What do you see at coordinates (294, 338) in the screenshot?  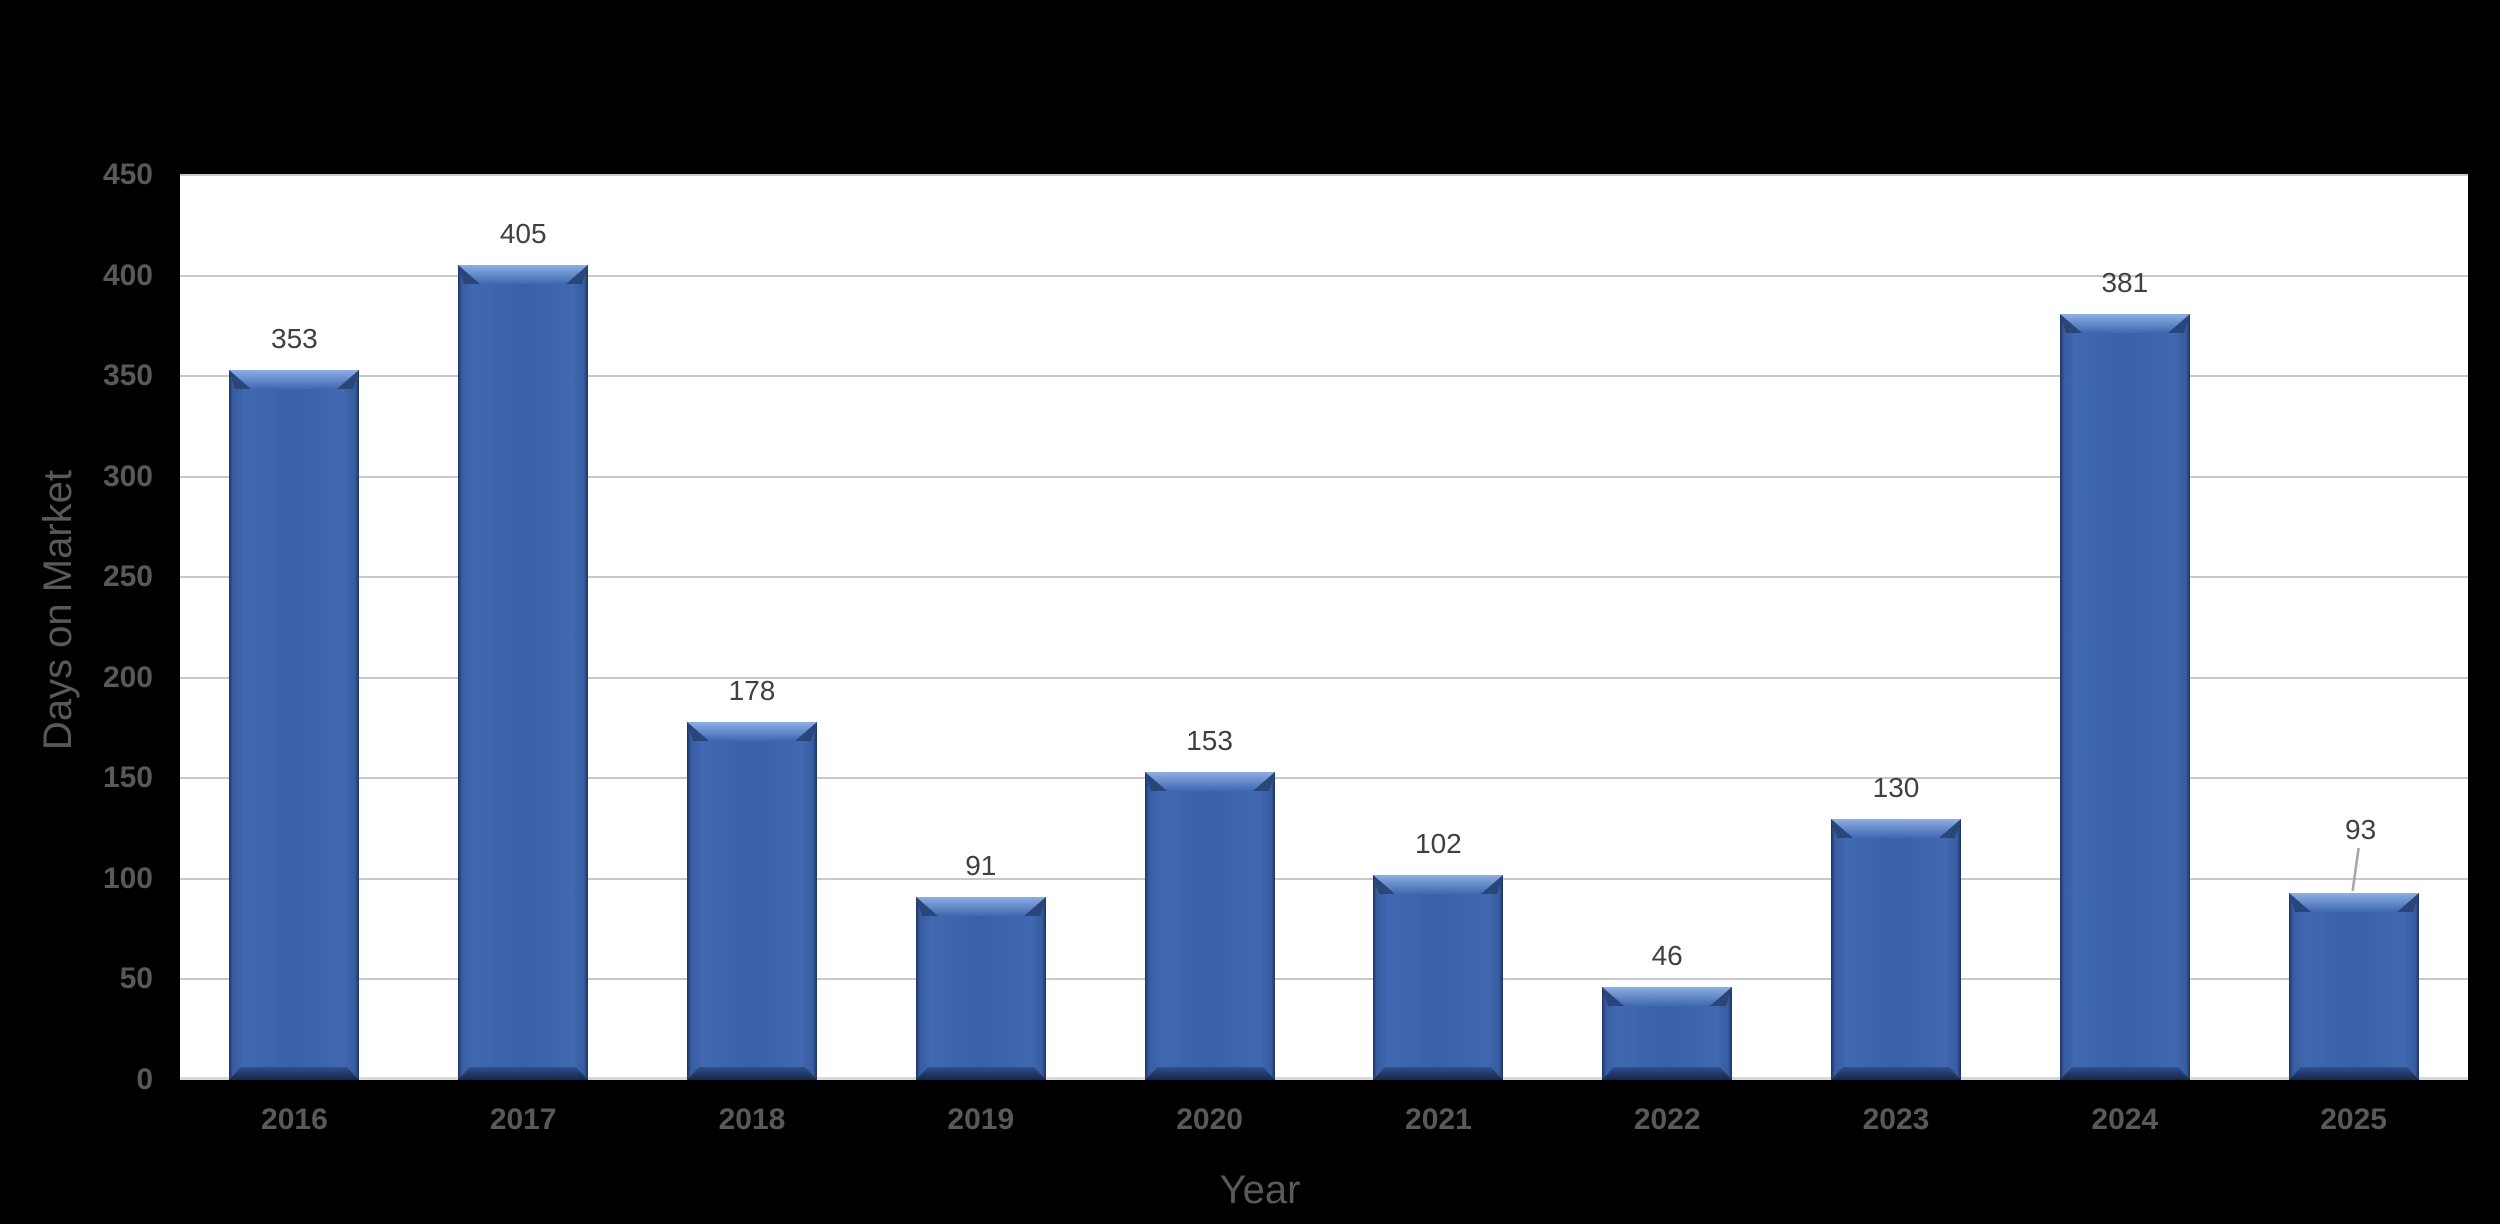 I see `data-label-2016: 353` at bounding box center [294, 338].